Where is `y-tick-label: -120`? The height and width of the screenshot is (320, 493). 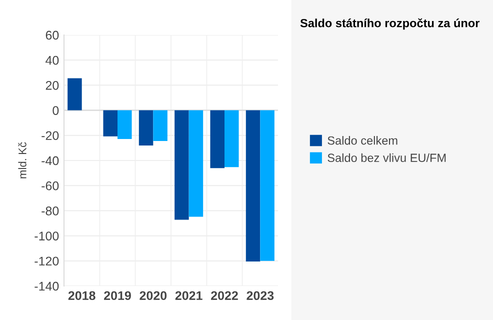
y-tick-label: -120 is located at coordinates (46, 261).